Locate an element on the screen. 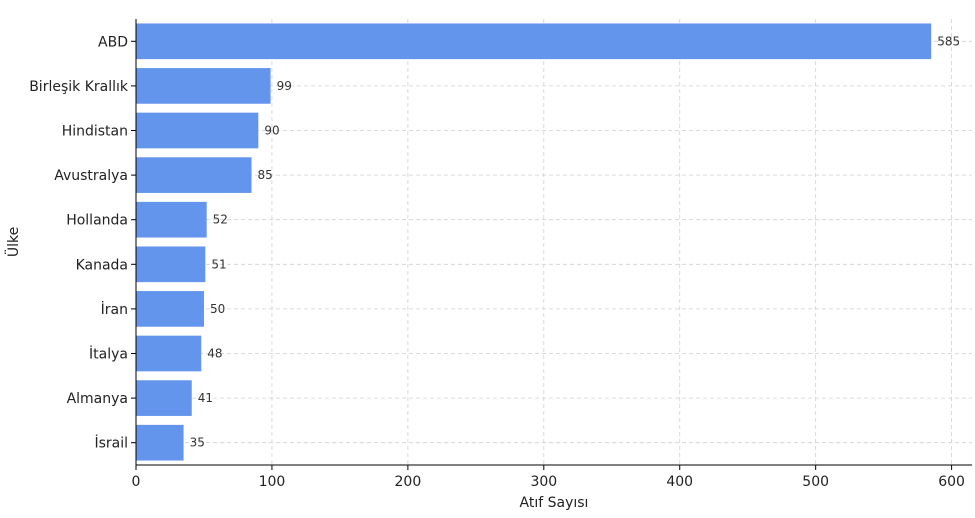 This screenshot has width=975, height=518. bar-value-label: 90 is located at coordinates (271, 131).